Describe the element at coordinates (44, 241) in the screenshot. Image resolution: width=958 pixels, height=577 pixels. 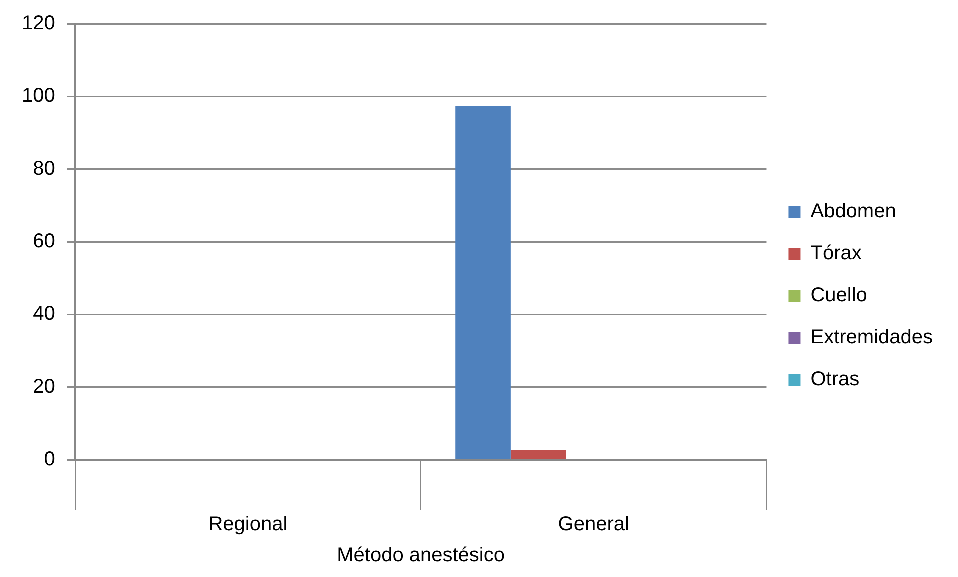
I see `y-tick-label: 60` at that location.